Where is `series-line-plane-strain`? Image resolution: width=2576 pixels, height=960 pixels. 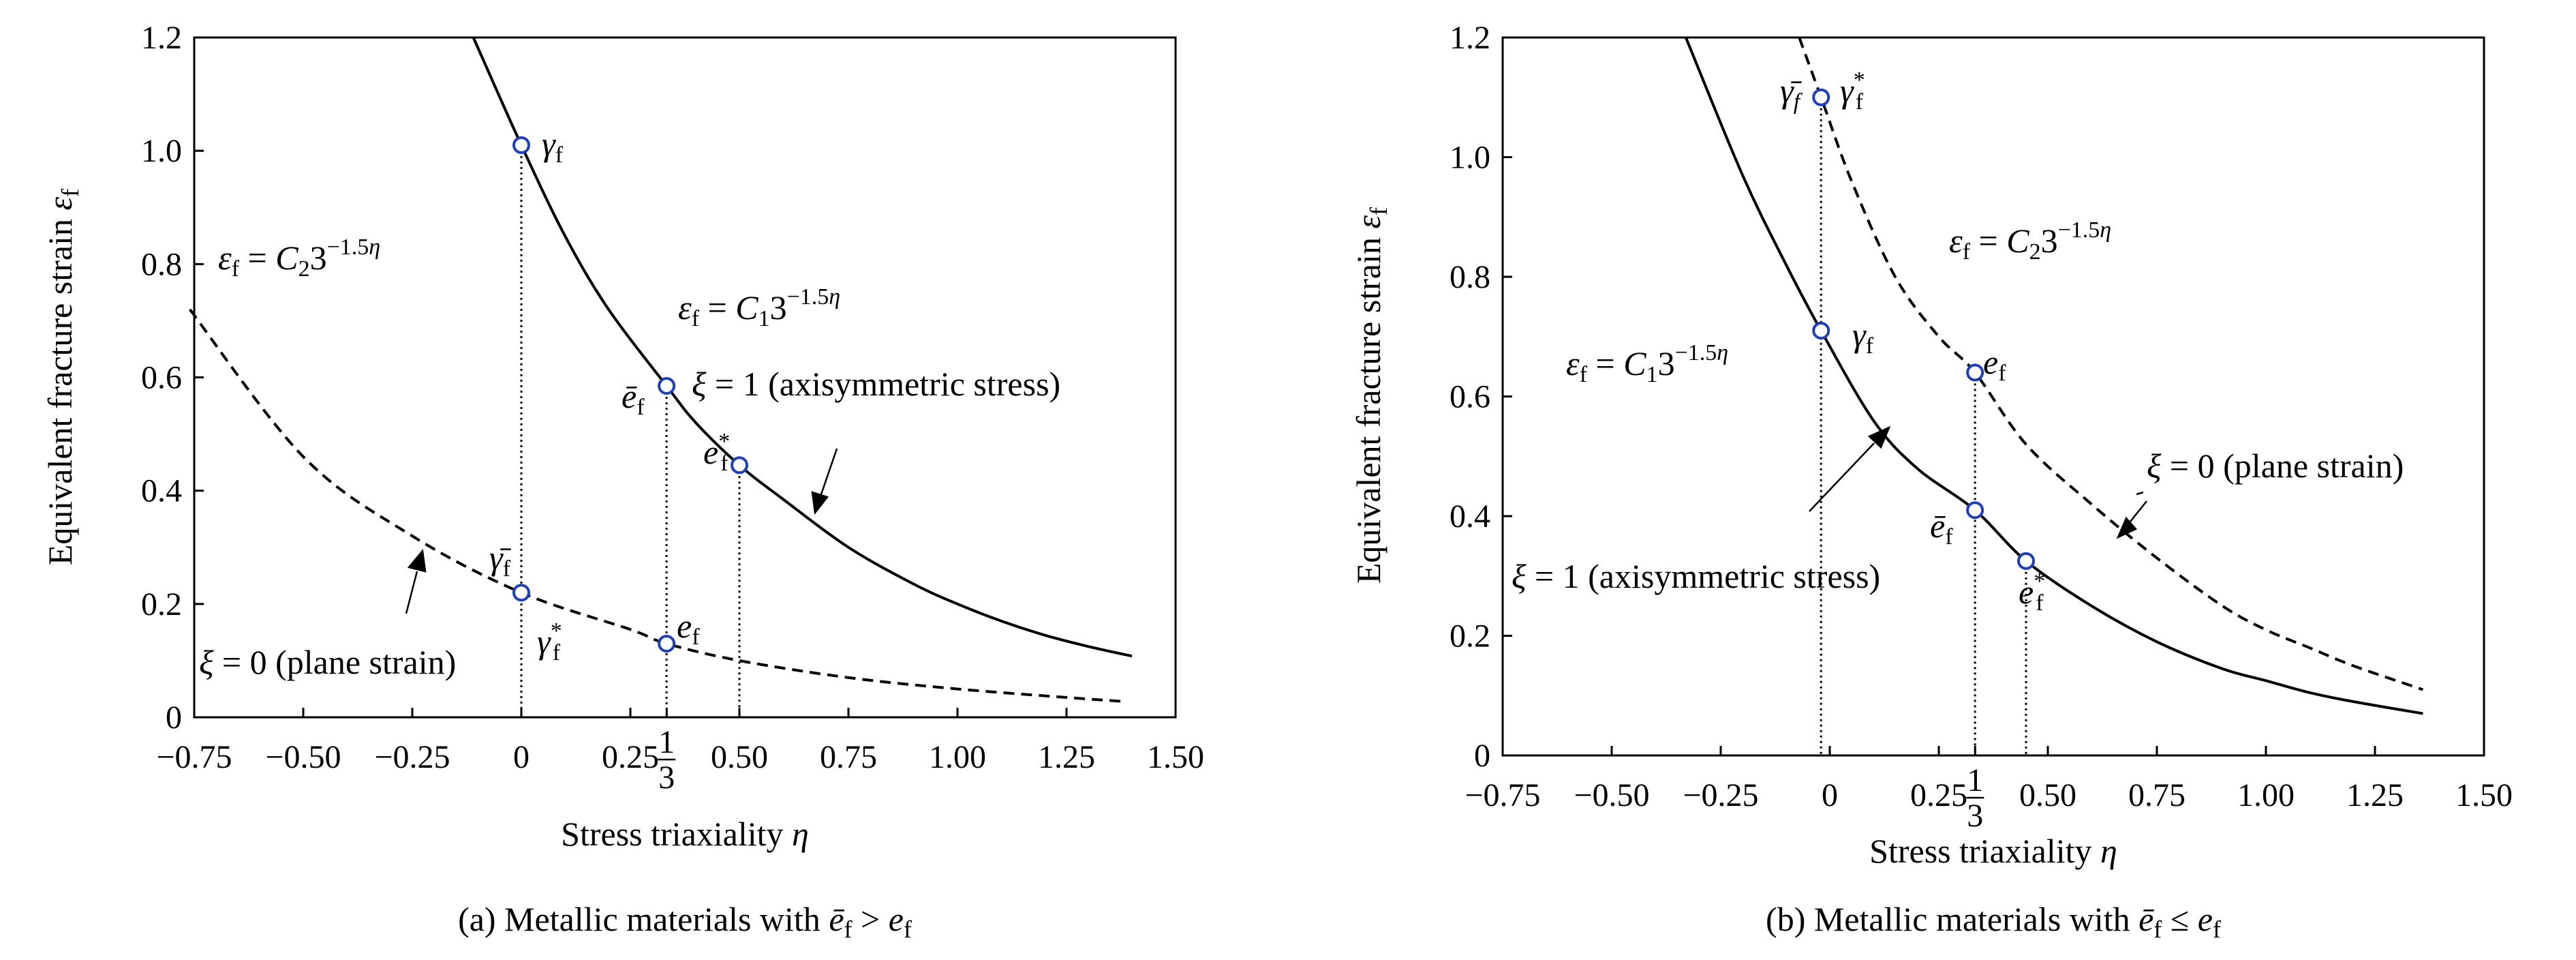
series-line-plane-strain is located at coordinates (656, 505).